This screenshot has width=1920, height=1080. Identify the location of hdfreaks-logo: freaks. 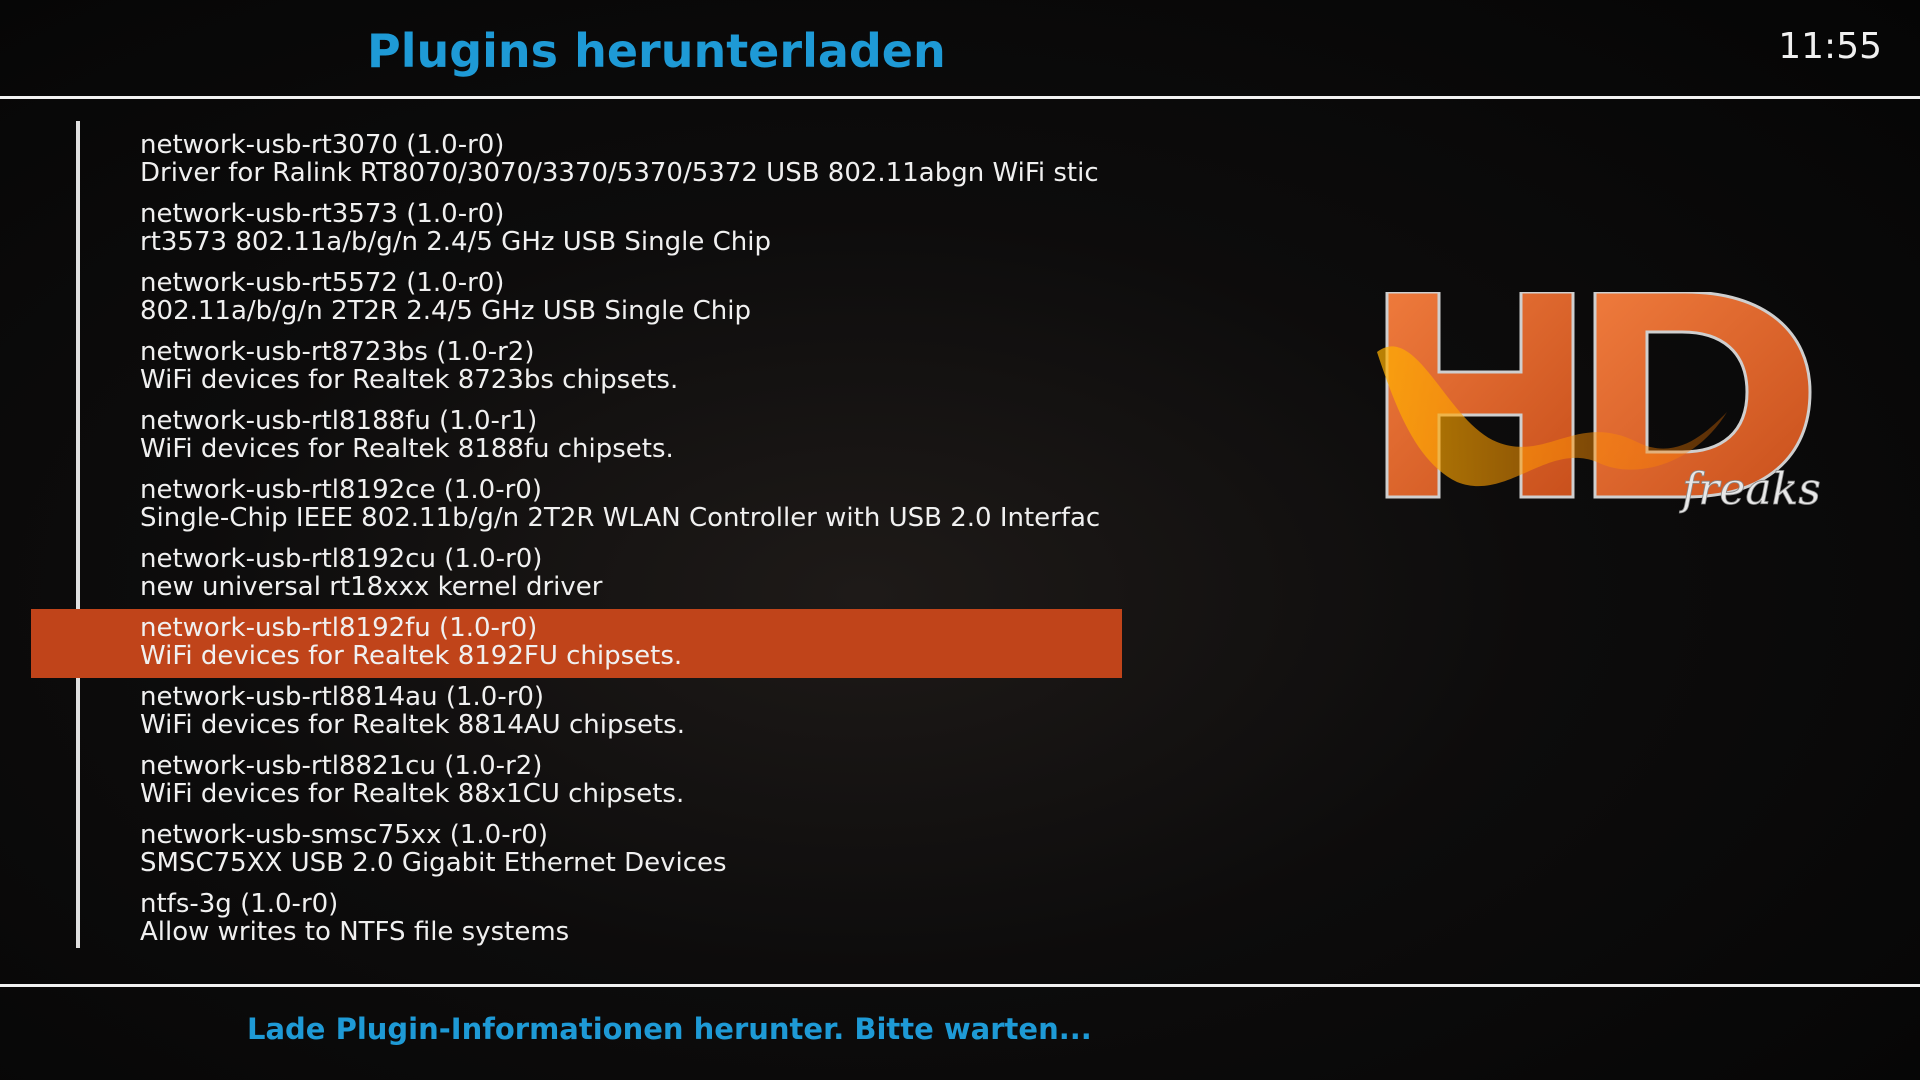
(1599, 403).